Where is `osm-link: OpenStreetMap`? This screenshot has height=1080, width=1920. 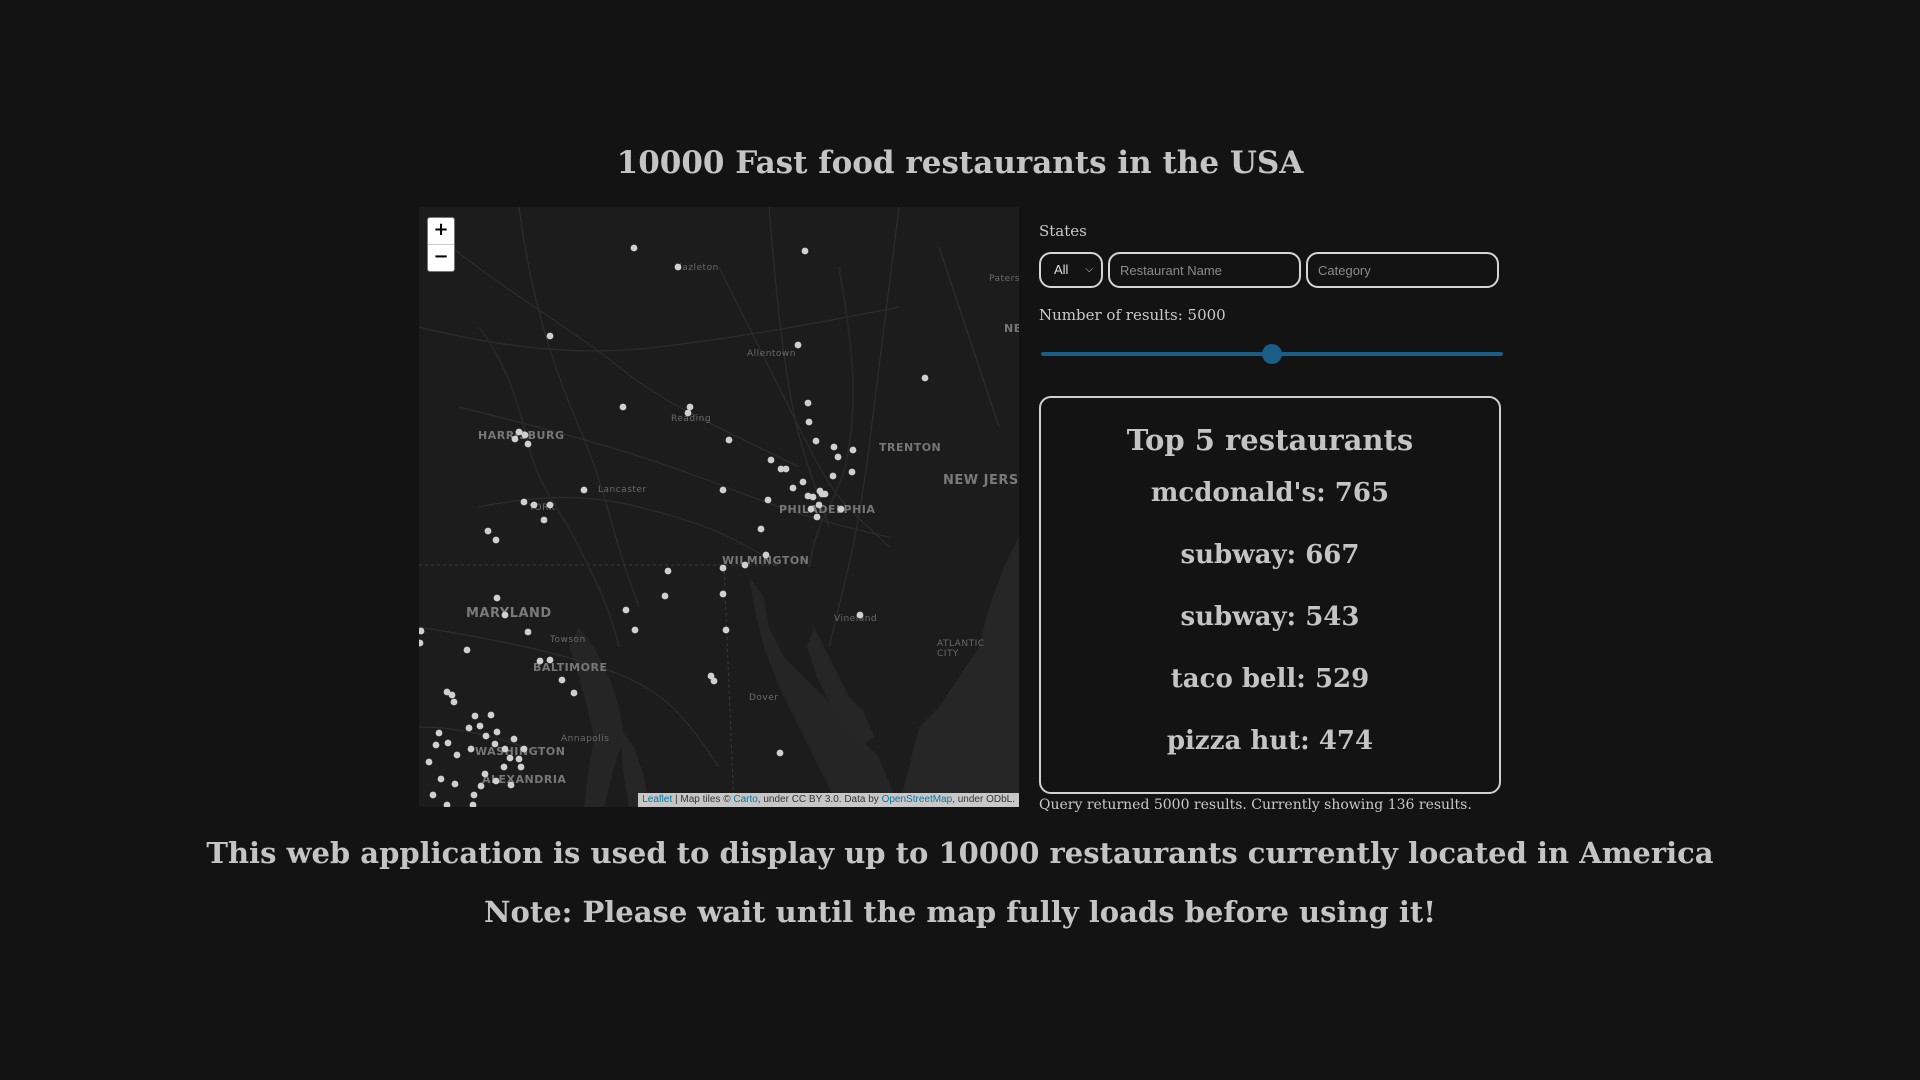 osm-link: OpenStreetMap is located at coordinates (917, 799).